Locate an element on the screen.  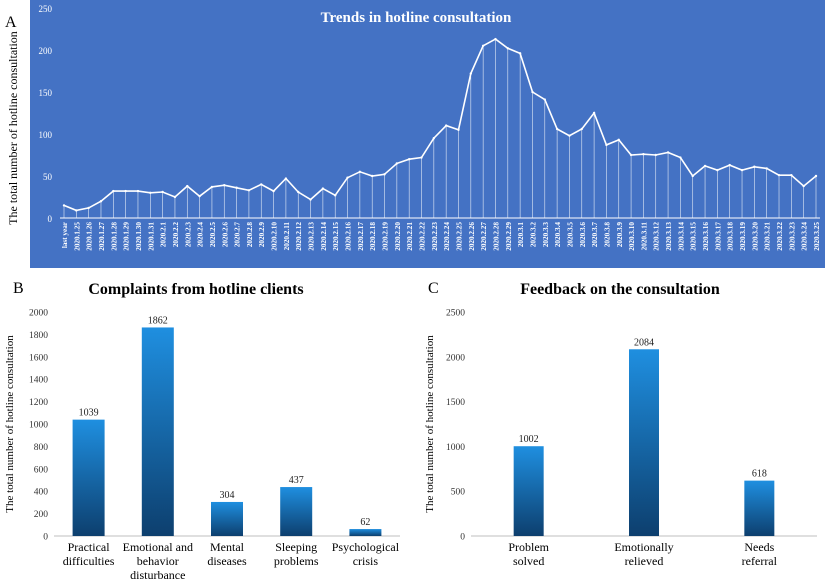
chart-b-category-label: Sleeping is located at coordinates (296, 547).